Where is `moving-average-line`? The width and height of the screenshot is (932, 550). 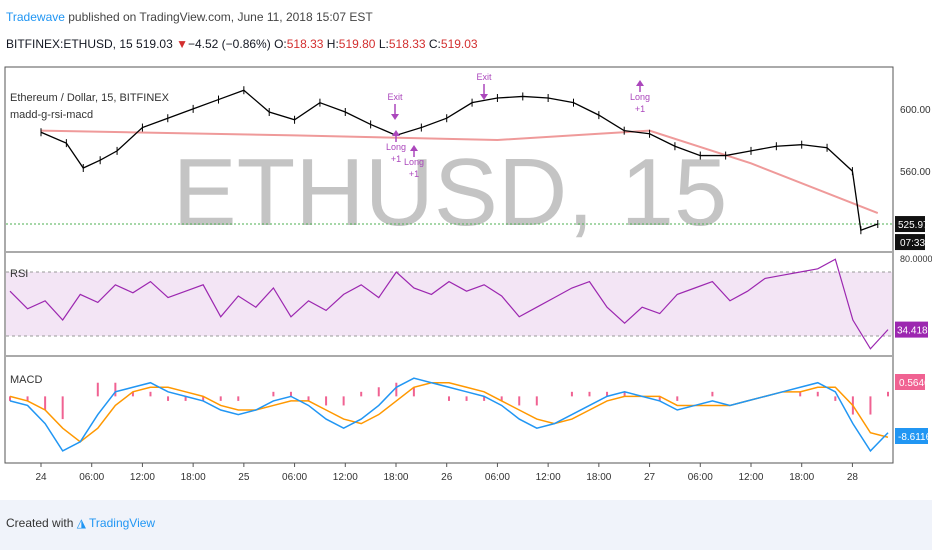
moving-average-line is located at coordinates (459, 172).